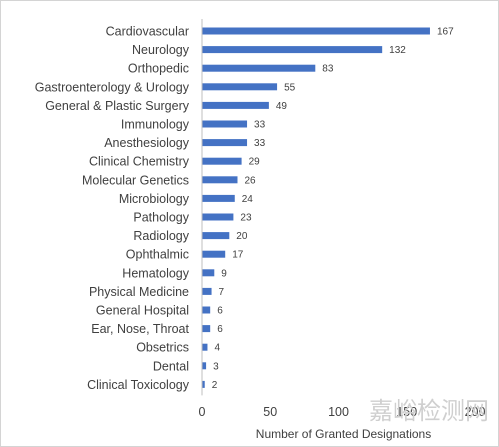 The image size is (499, 447). I want to click on bar-ophthalmic, so click(214, 254).